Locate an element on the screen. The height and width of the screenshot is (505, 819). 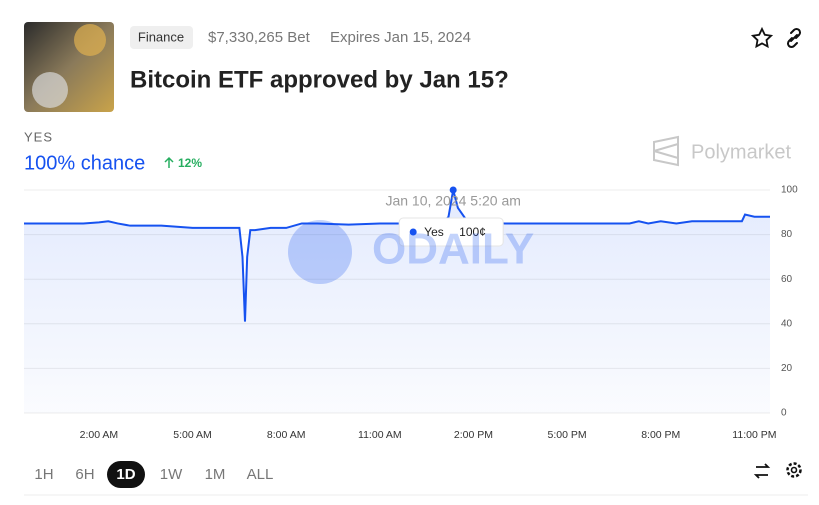
category-pill is located at coordinates (161, 37).